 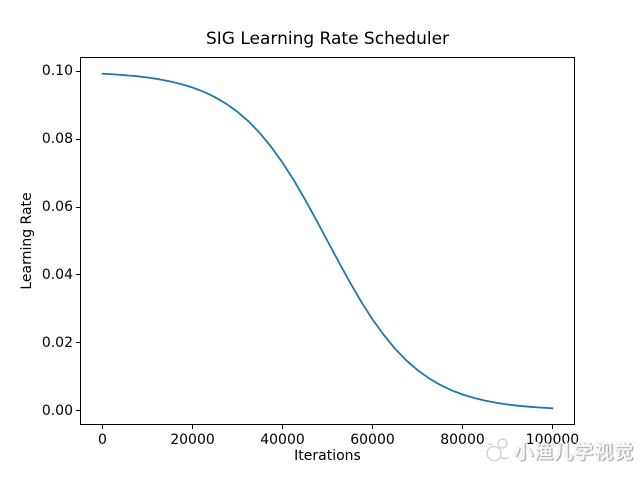 What do you see at coordinates (462, 440) in the screenshot?
I see `x-tick-label: 80000` at bounding box center [462, 440].